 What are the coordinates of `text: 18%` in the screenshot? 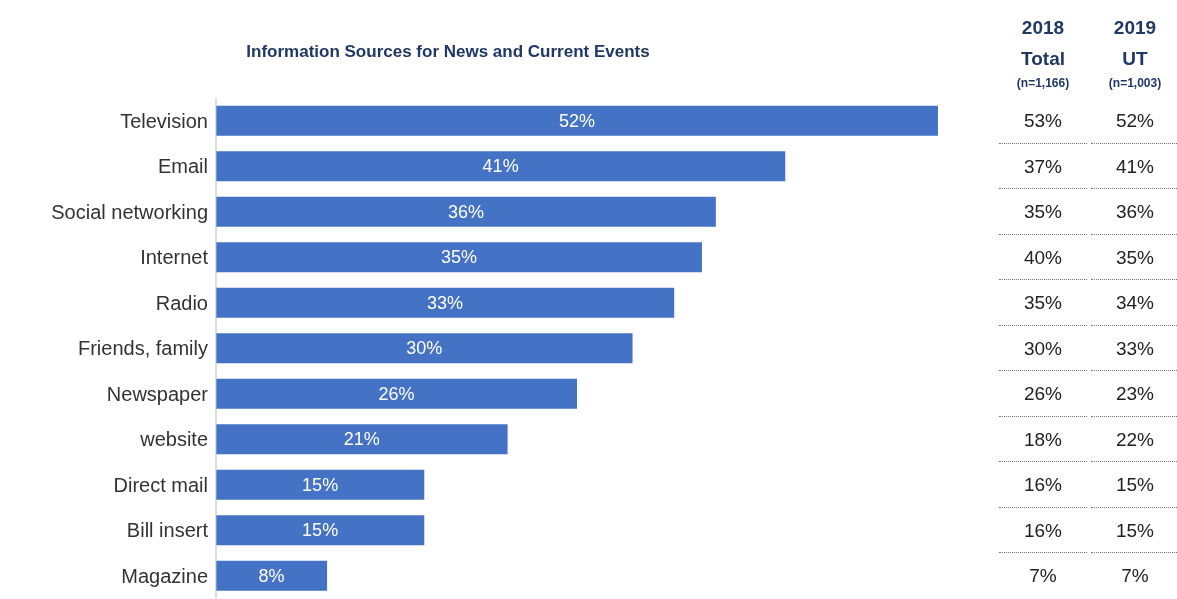 It's located at (1043, 439).